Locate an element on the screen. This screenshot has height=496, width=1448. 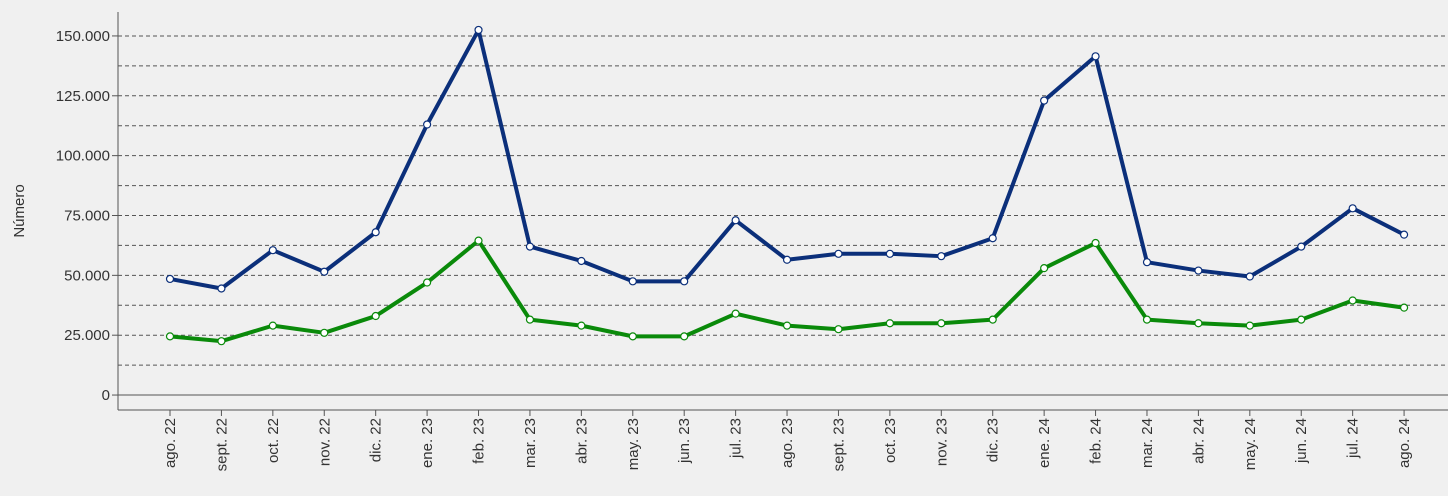
x-tick-label: ene. 23 is located at coordinates (427, 443).